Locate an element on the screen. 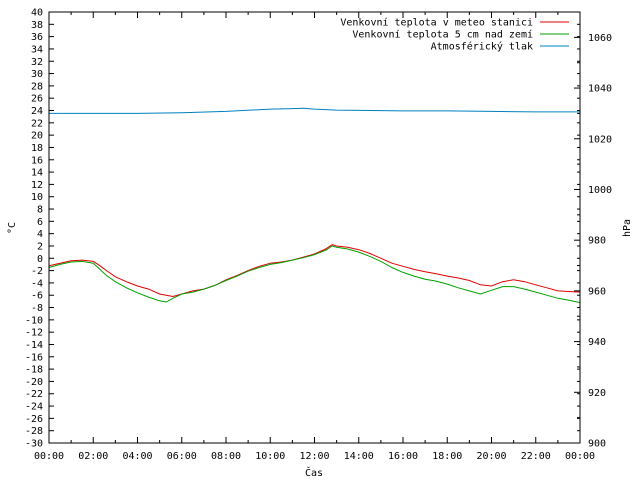 Image resolution: width=640 pixels, height=480 pixels. x-tick-label: 08:00 is located at coordinates (226, 456).